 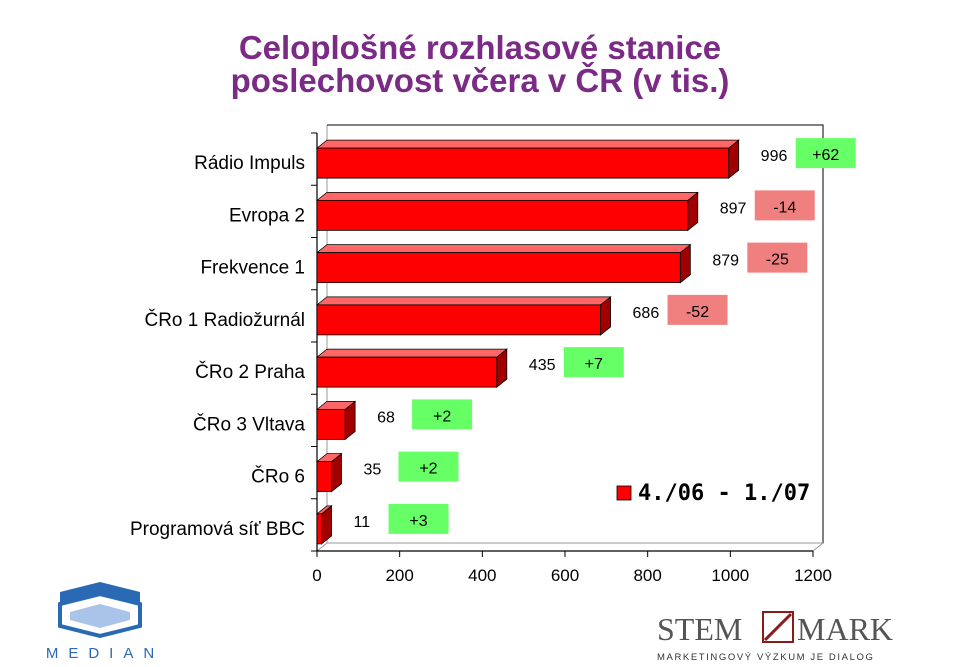 What do you see at coordinates (249, 424) in the screenshot?
I see `category-label: ČRo 3 Vltava` at bounding box center [249, 424].